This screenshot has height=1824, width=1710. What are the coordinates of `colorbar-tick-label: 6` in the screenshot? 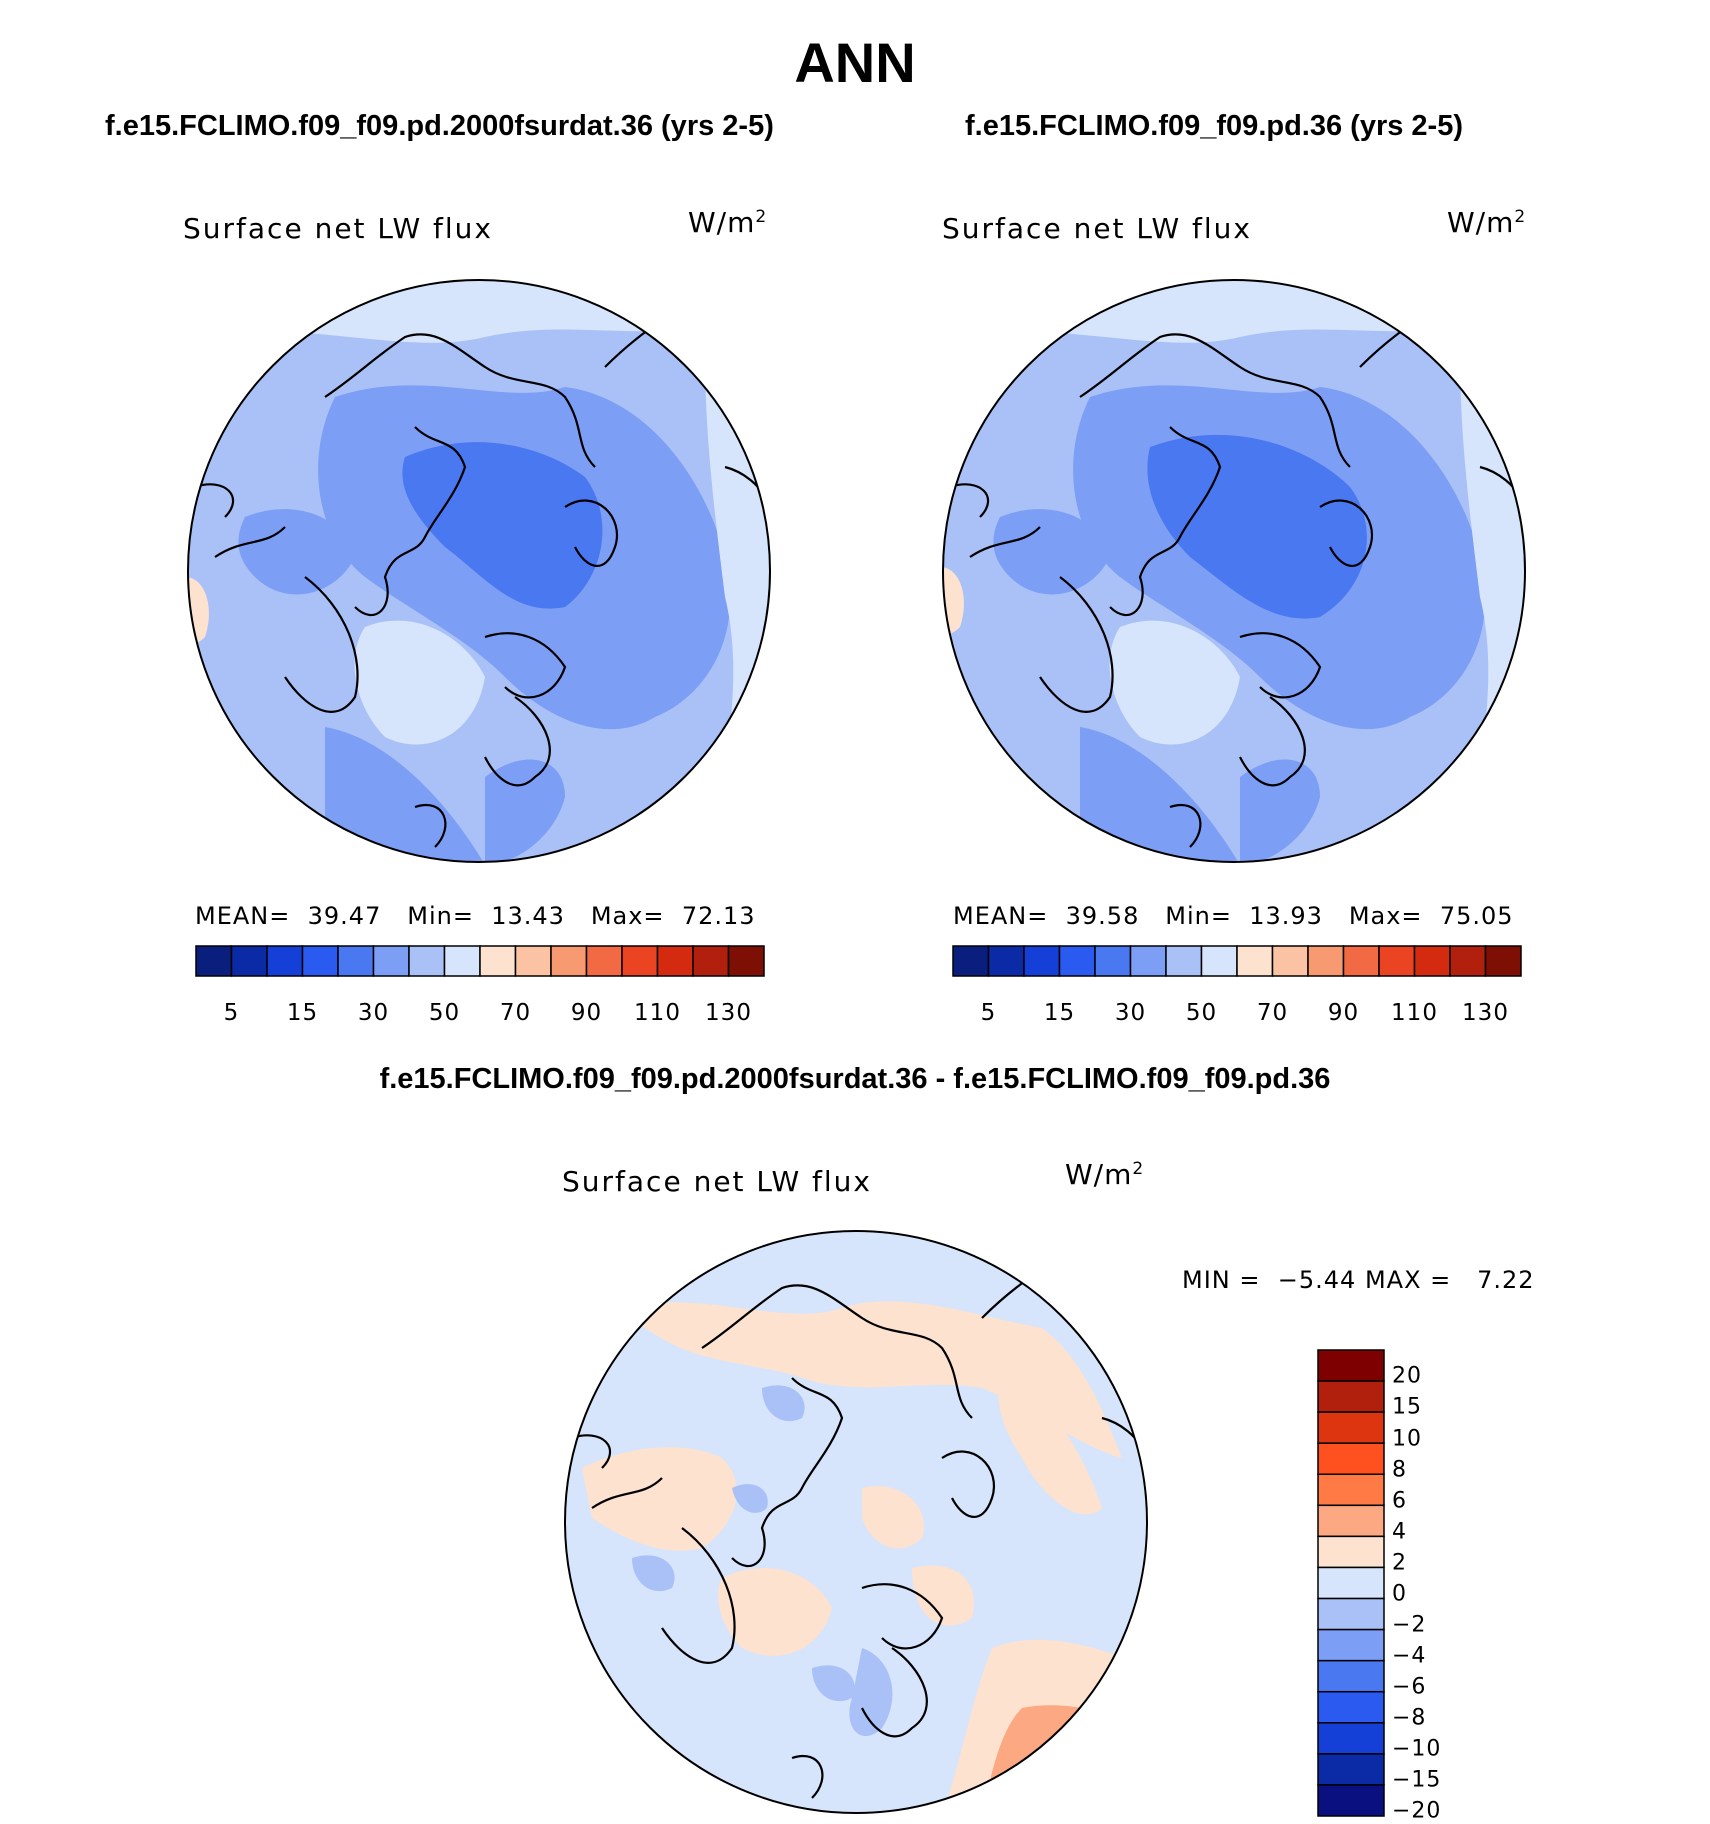 It's located at (1399, 1501).